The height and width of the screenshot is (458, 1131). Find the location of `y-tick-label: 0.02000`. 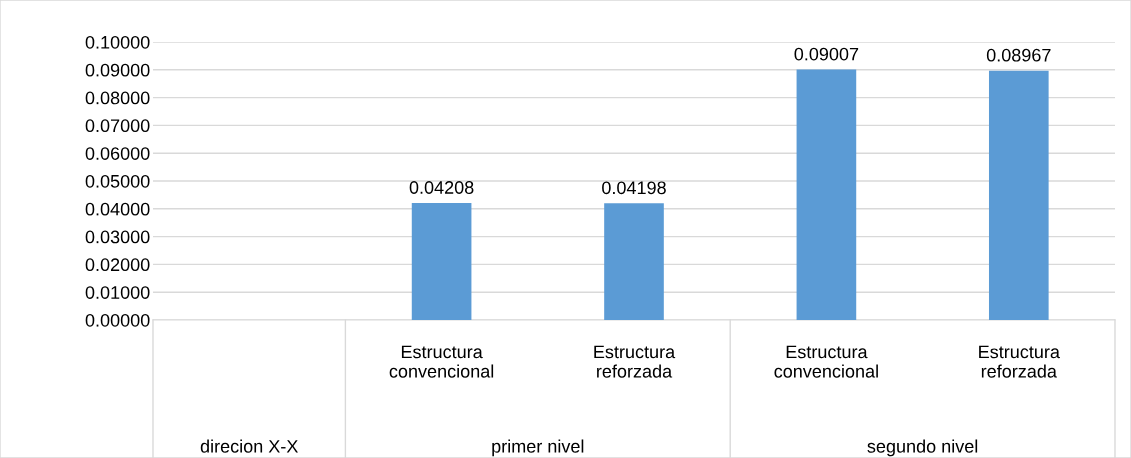

y-tick-label: 0.02000 is located at coordinates (117, 265).